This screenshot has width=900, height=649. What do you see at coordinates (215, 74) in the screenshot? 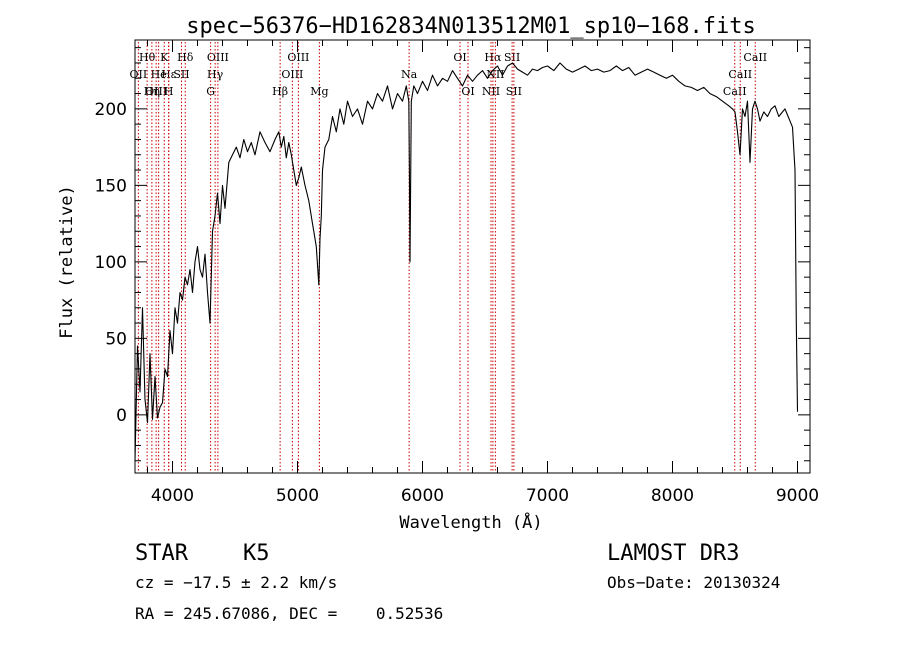
I see `line-marker-label: Hγ` at bounding box center [215, 74].